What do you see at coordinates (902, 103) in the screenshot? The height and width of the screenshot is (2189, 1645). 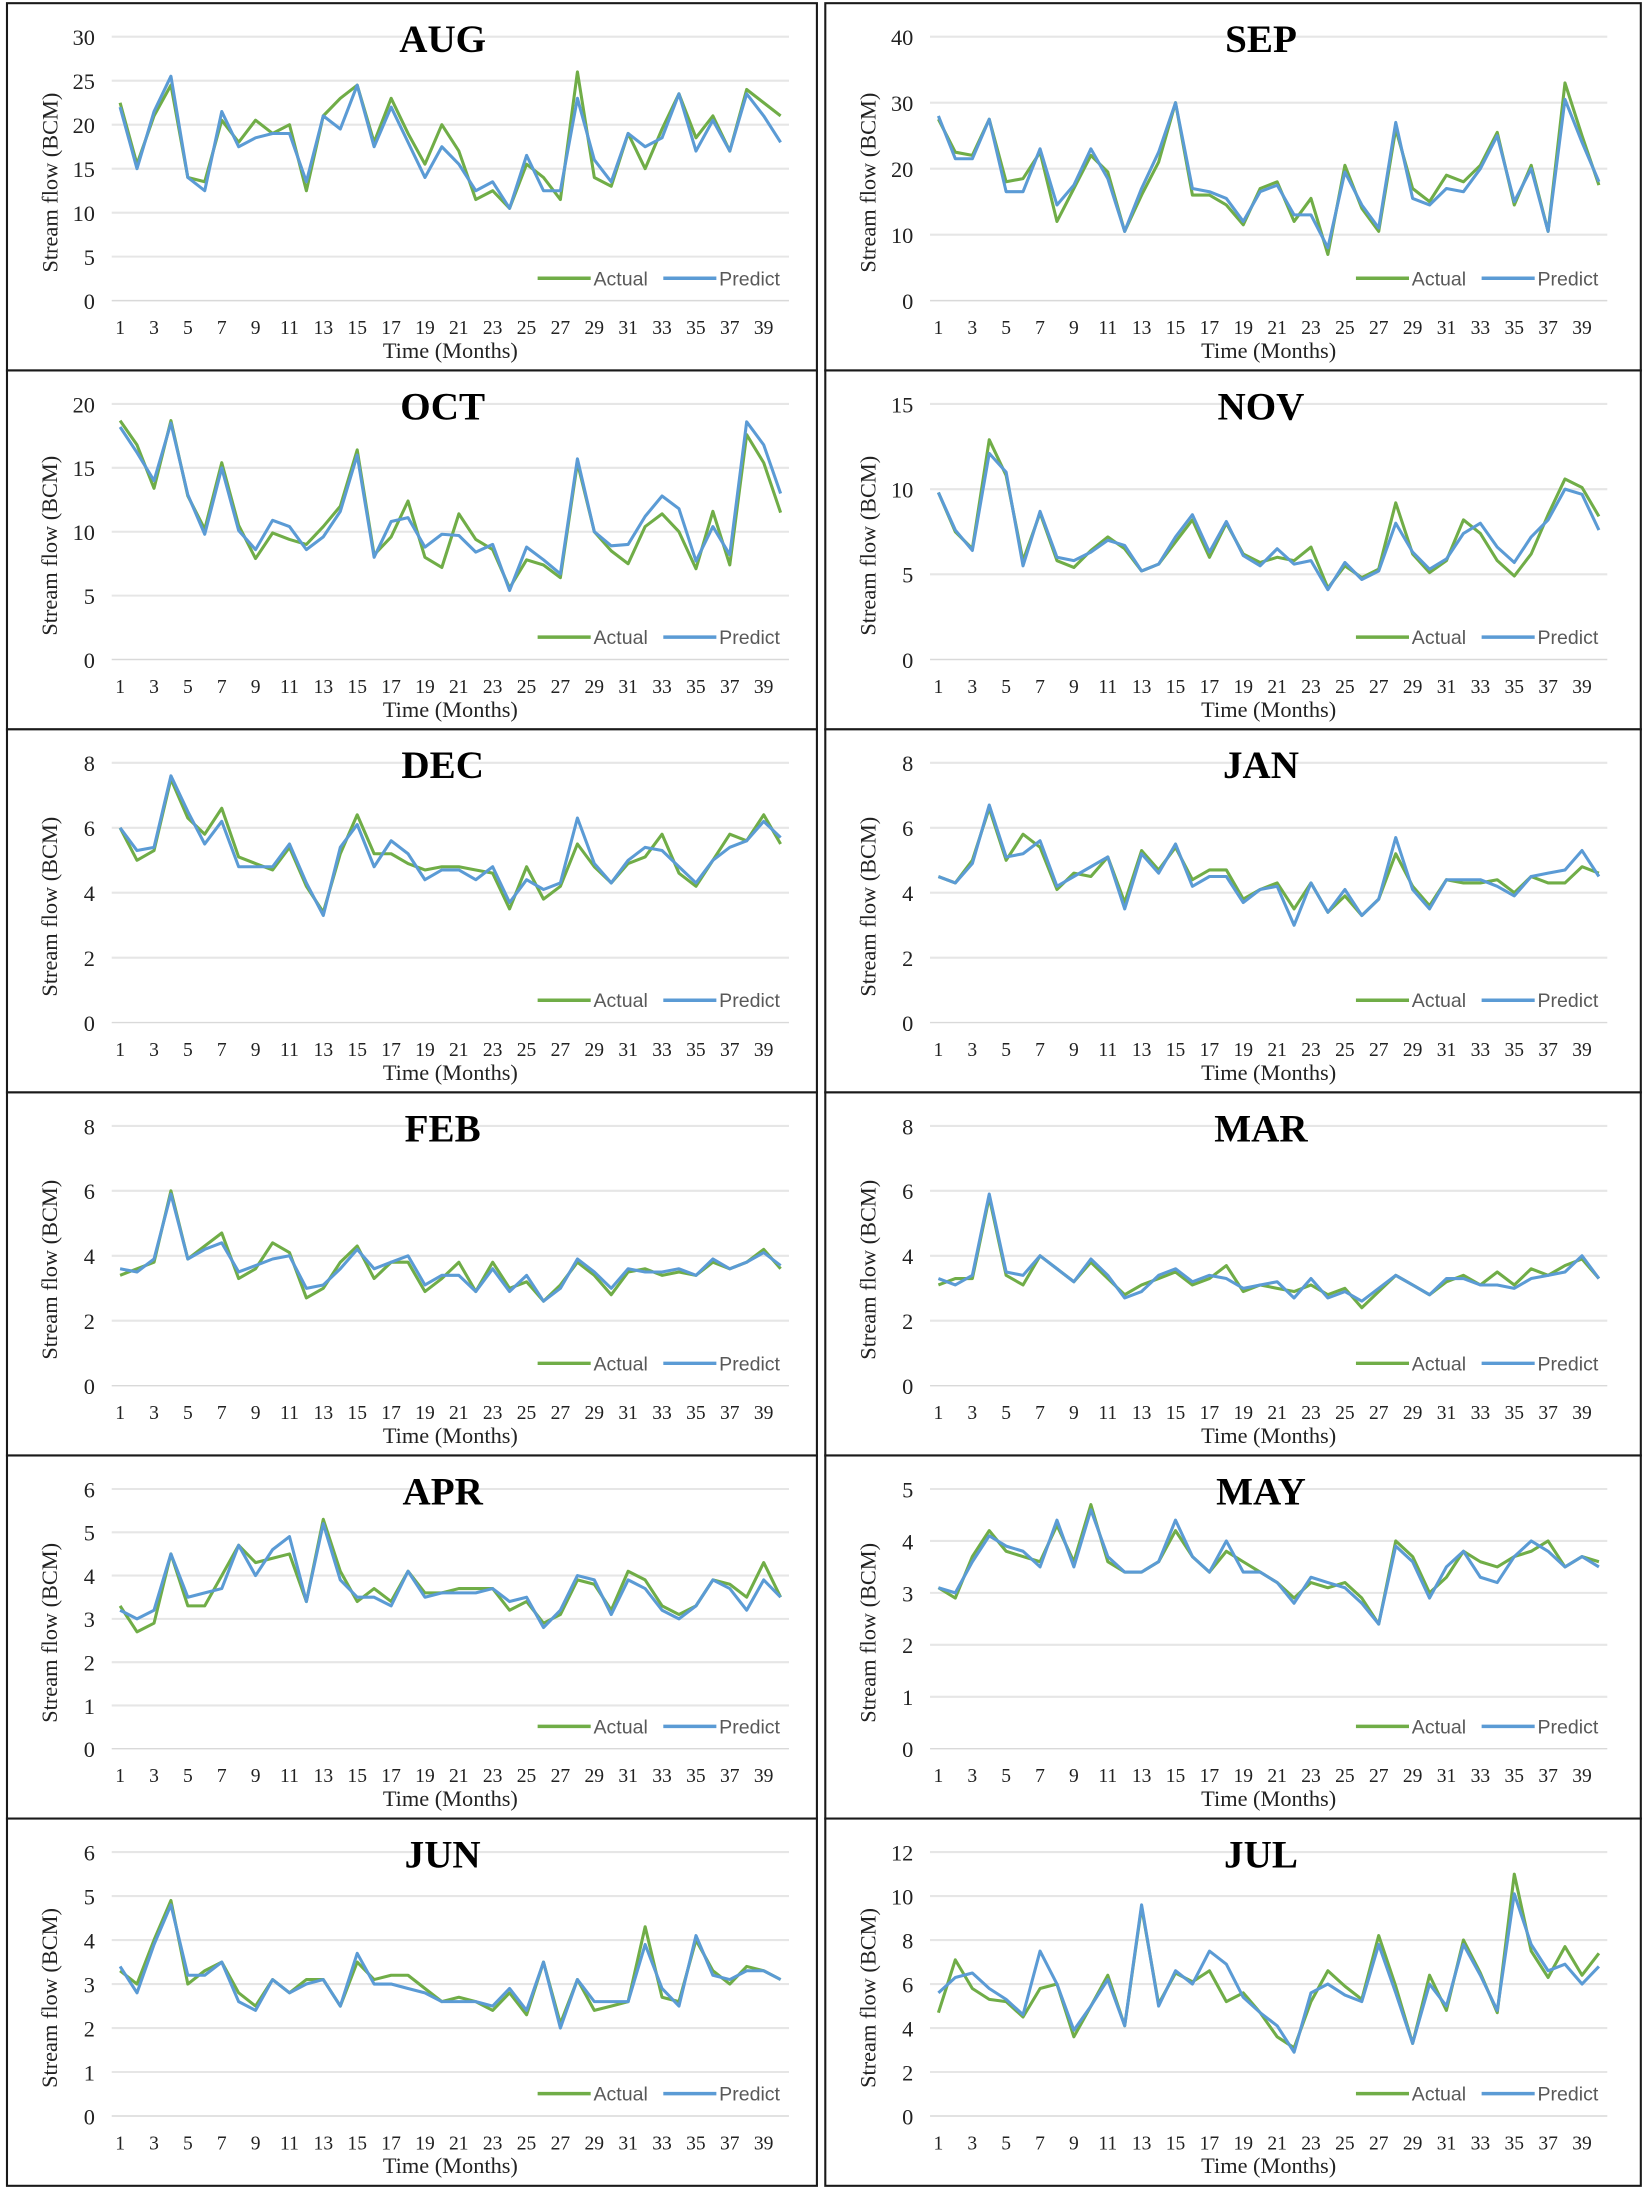 I see `y-tick-label: 30` at bounding box center [902, 103].